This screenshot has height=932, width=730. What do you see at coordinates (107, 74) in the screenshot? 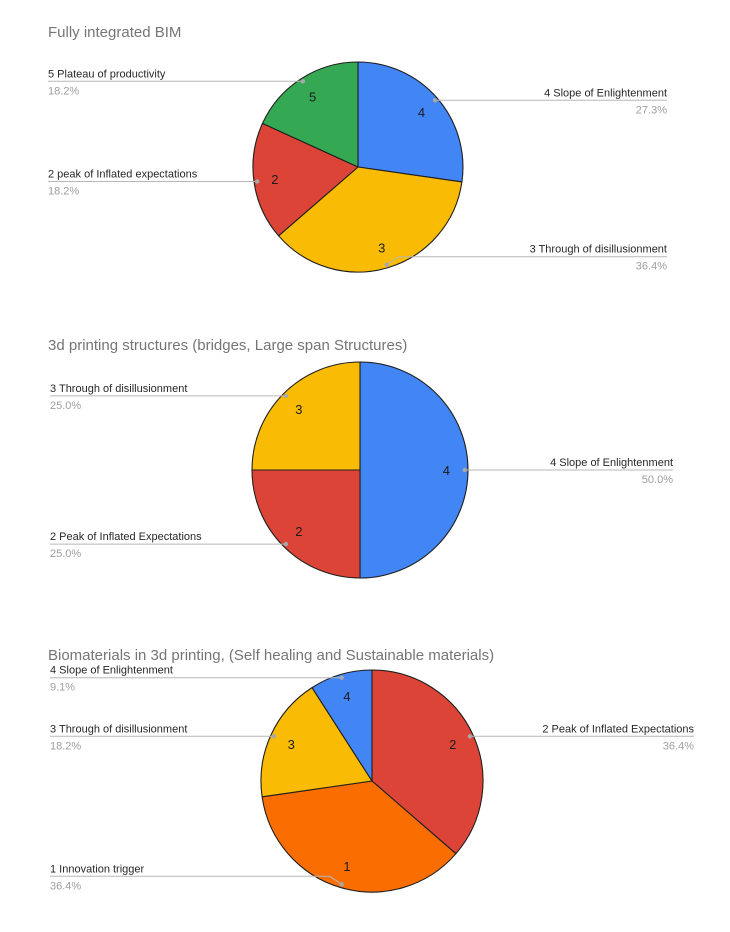
I see `slice-label: 5 Plateau of productivity` at bounding box center [107, 74].